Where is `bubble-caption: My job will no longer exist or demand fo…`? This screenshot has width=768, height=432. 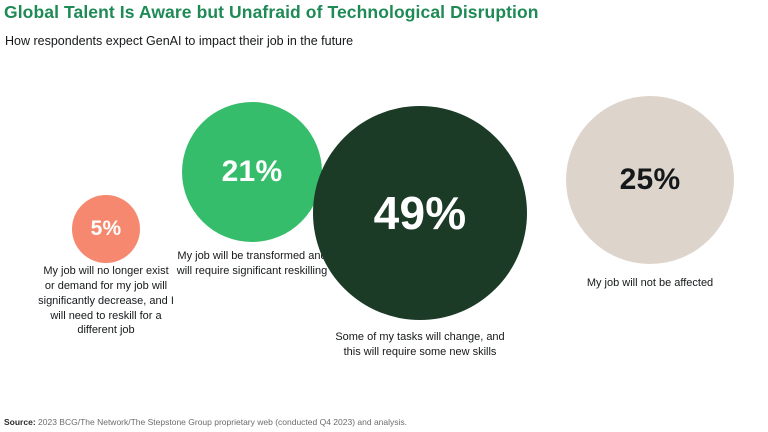 bubble-caption: My job will no longer exist or demand fo… is located at coordinates (106, 301).